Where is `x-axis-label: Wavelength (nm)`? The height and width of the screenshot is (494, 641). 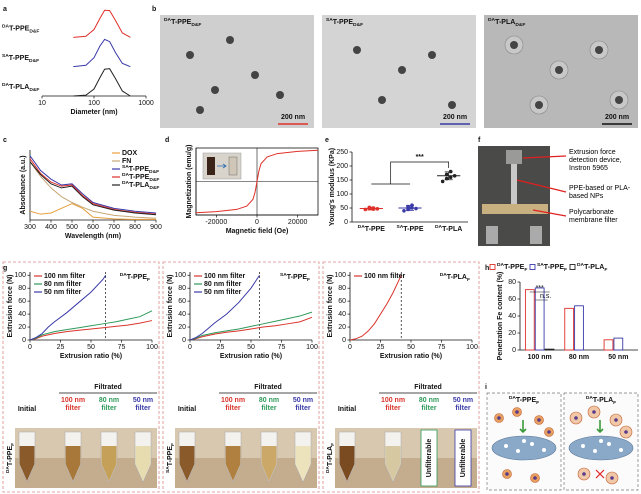
x-axis-label: Wavelength (nm) is located at coordinates (93, 236).